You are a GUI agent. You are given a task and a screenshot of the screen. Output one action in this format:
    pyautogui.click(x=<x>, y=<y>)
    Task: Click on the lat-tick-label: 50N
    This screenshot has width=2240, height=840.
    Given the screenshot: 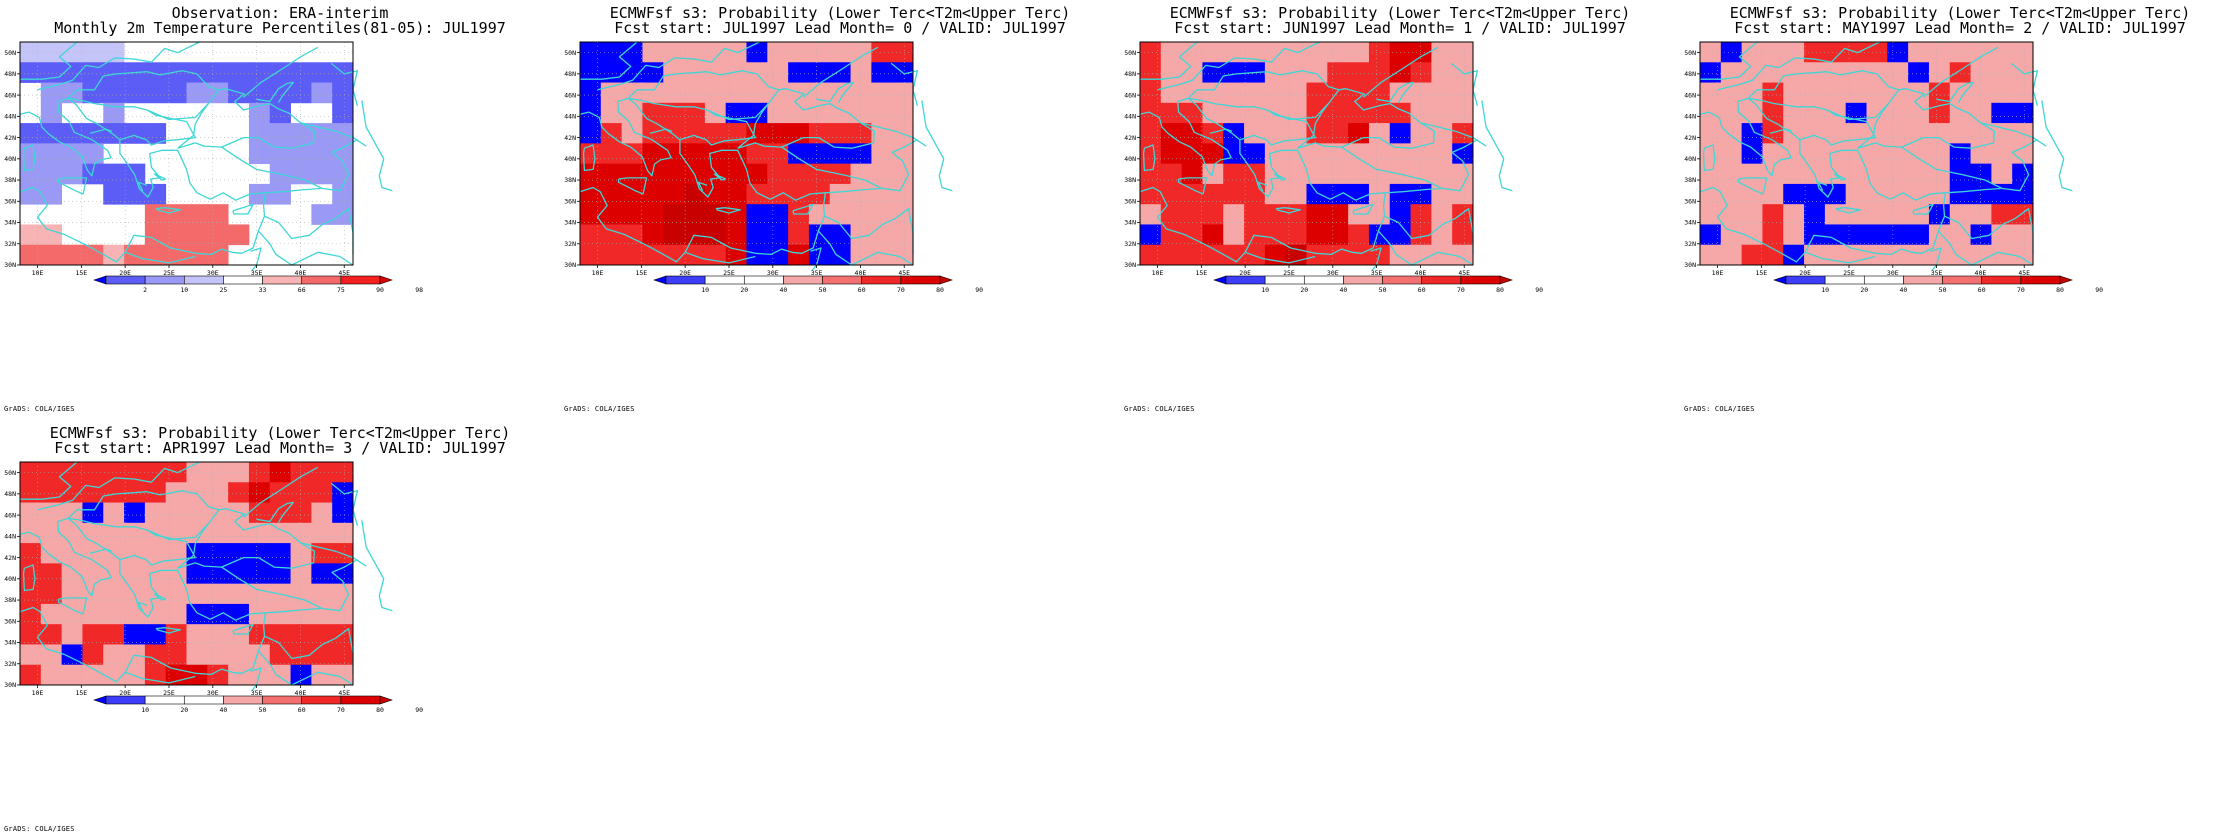 What is the action you would take?
    pyautogui.click(x=10, y=473)
    